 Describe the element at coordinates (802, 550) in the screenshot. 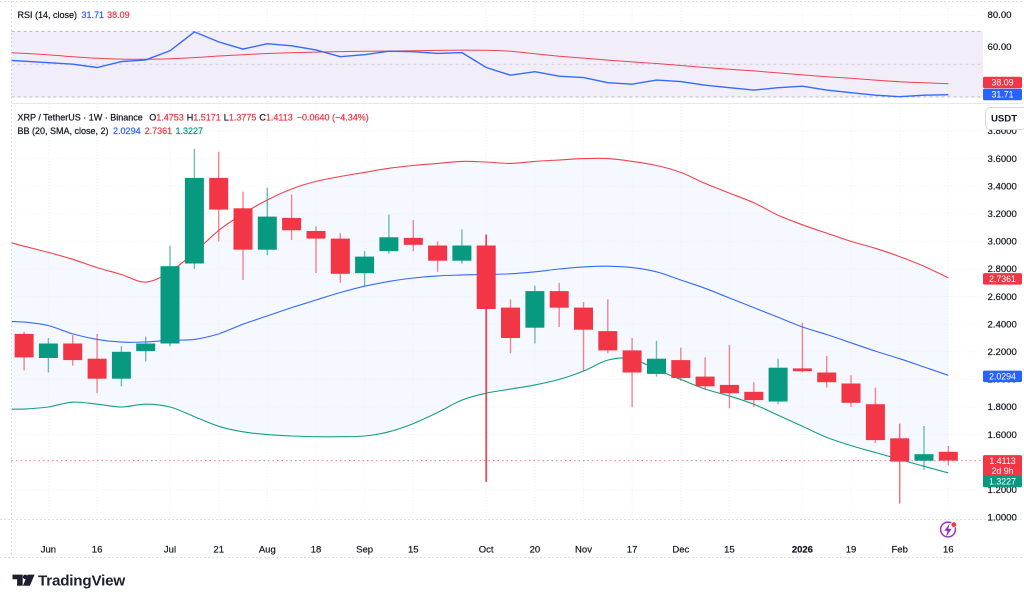

I see `svg-text: 2026` at that location.